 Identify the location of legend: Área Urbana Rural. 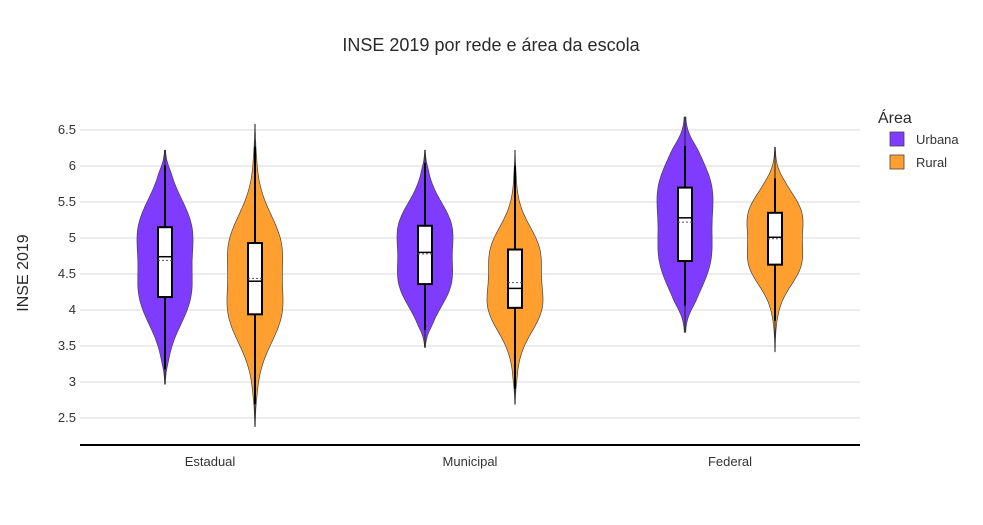
(918, 139).